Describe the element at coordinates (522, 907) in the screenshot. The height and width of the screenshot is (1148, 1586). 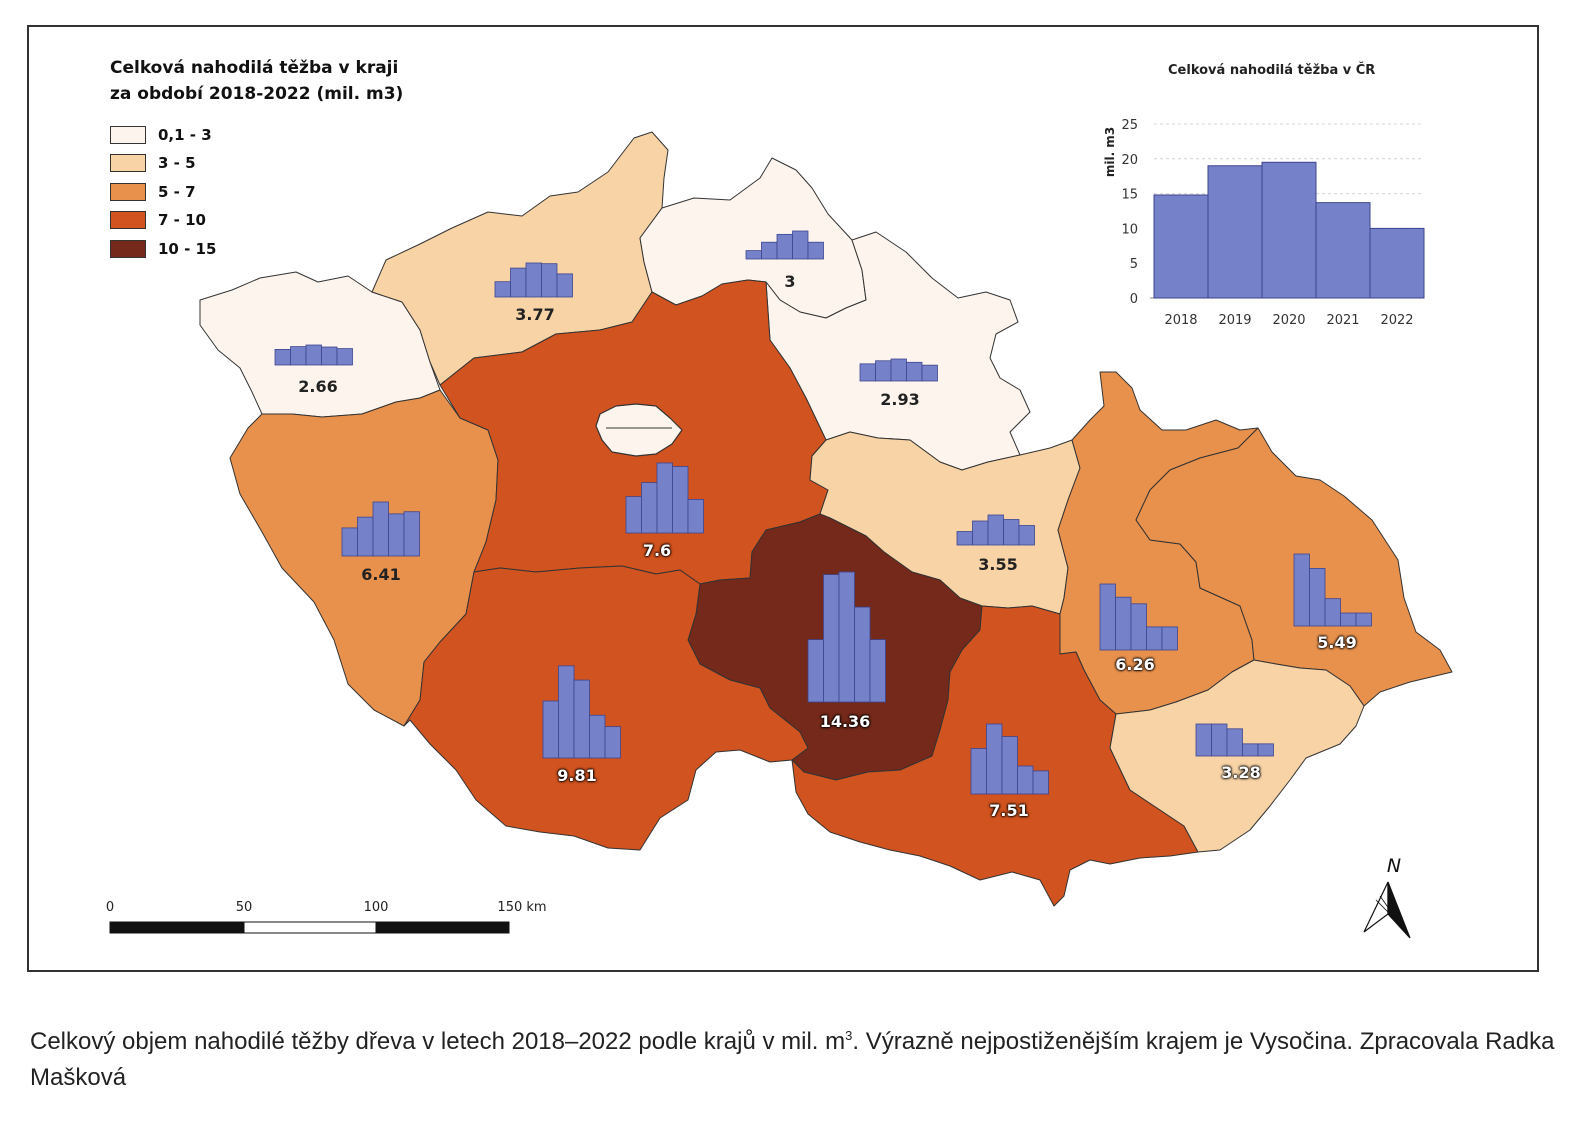
I see `scale-label-150: 150 km` at that location.